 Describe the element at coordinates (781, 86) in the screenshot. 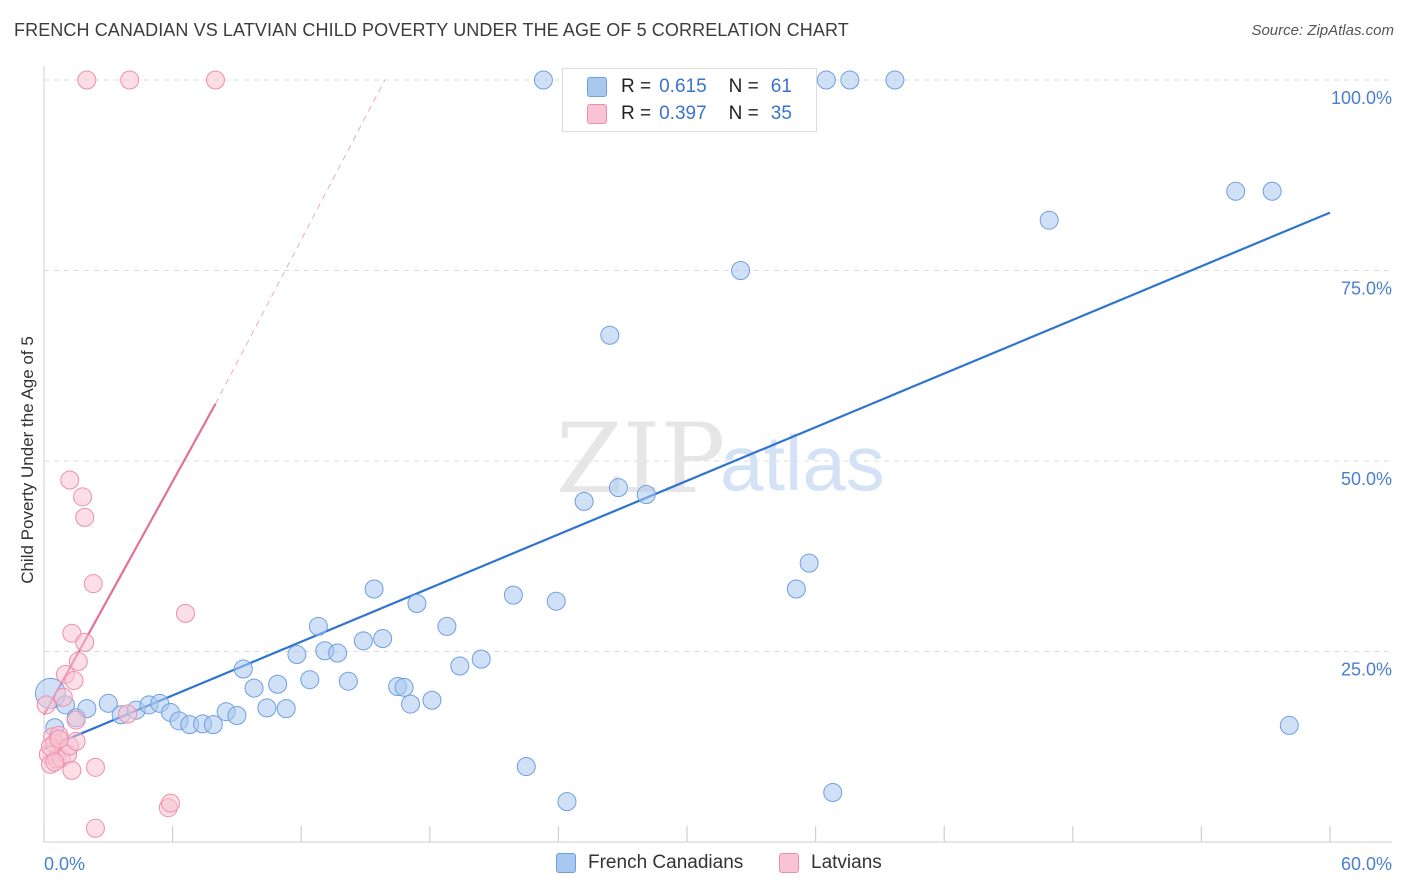

I see `legend-n-value: 61` at that location.